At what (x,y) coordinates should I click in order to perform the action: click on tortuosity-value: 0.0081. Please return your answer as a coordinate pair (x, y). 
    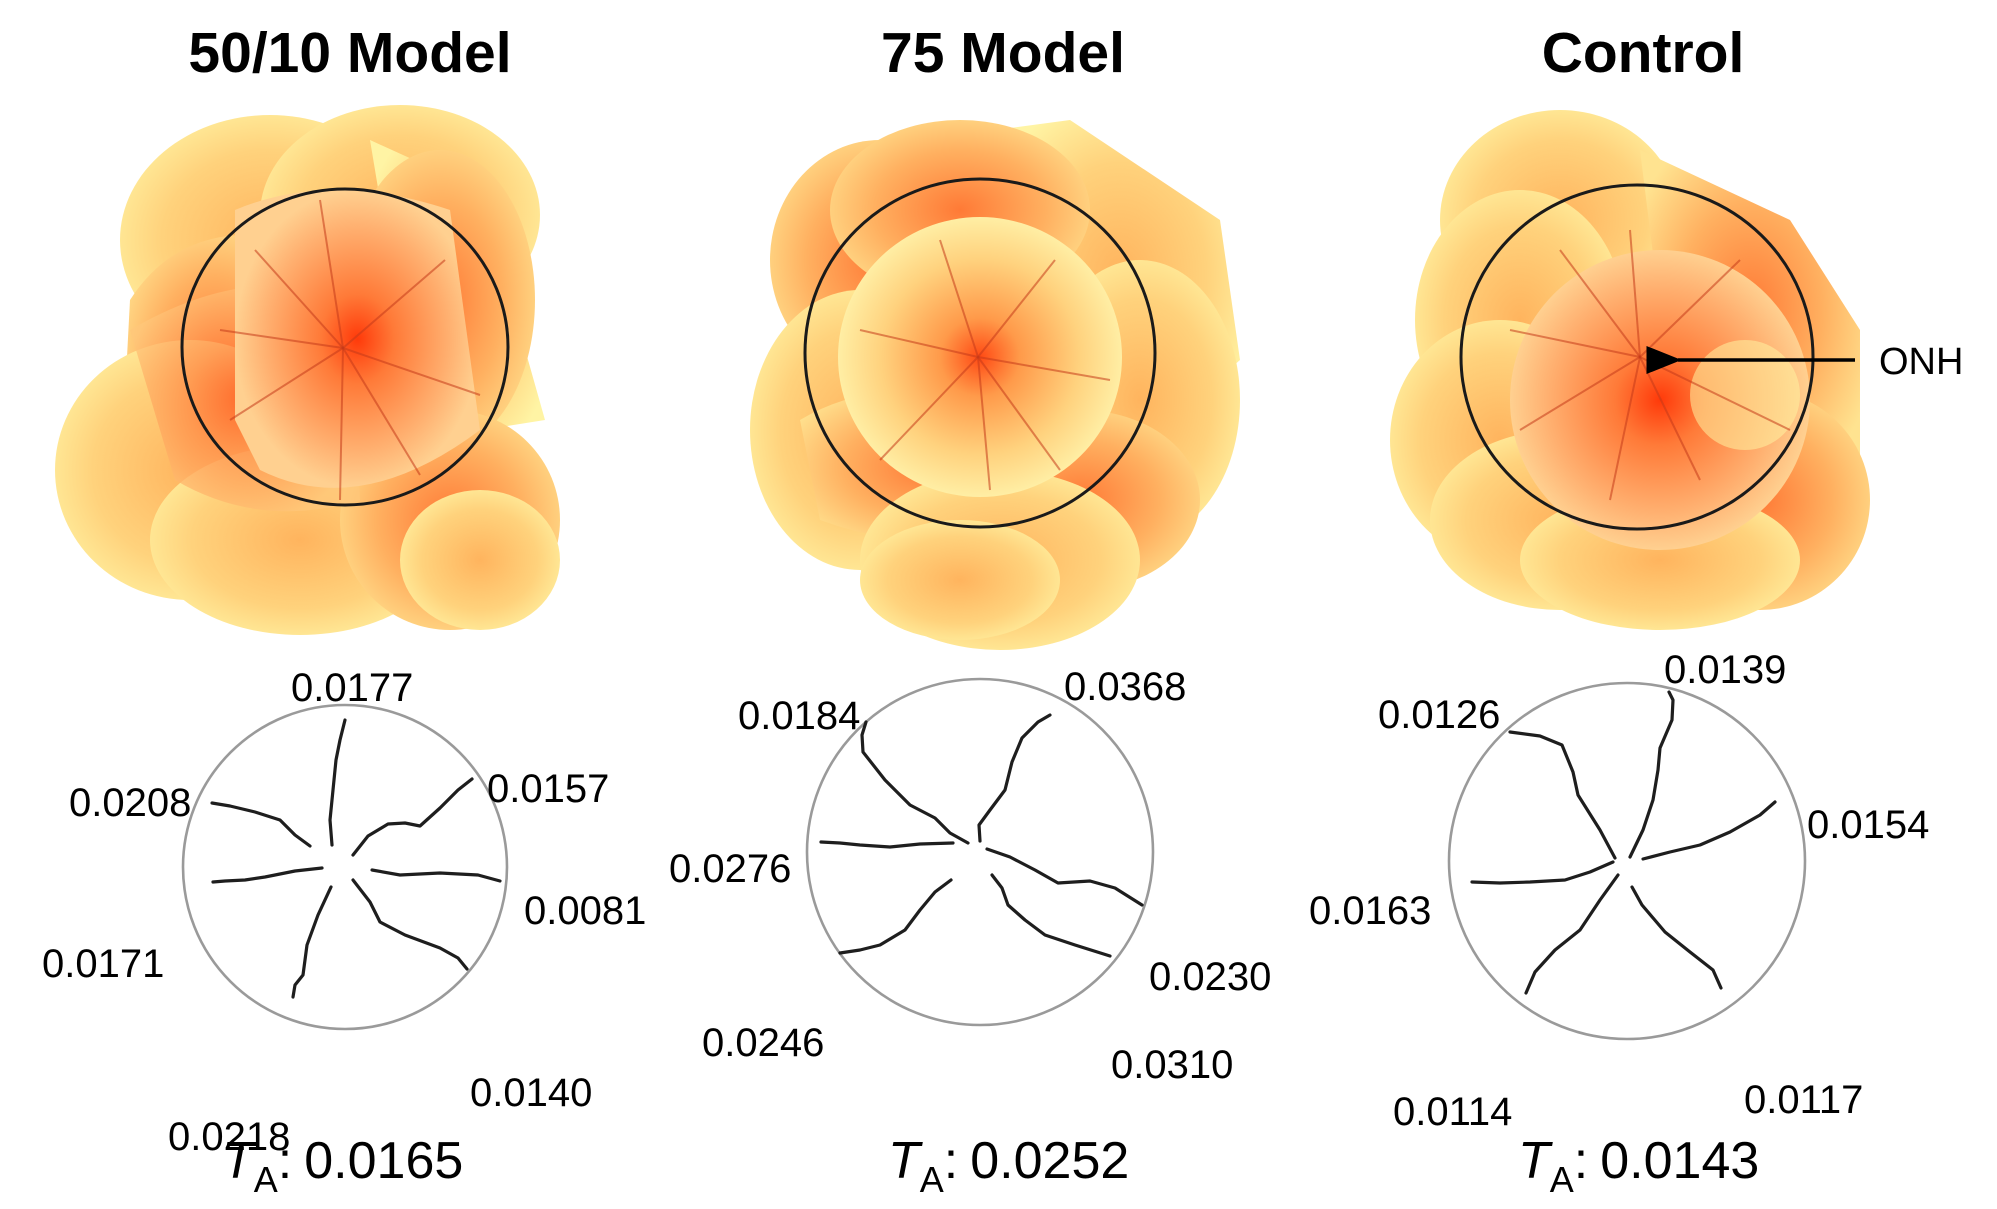
    Looking at the image, I should click on (585, 911).